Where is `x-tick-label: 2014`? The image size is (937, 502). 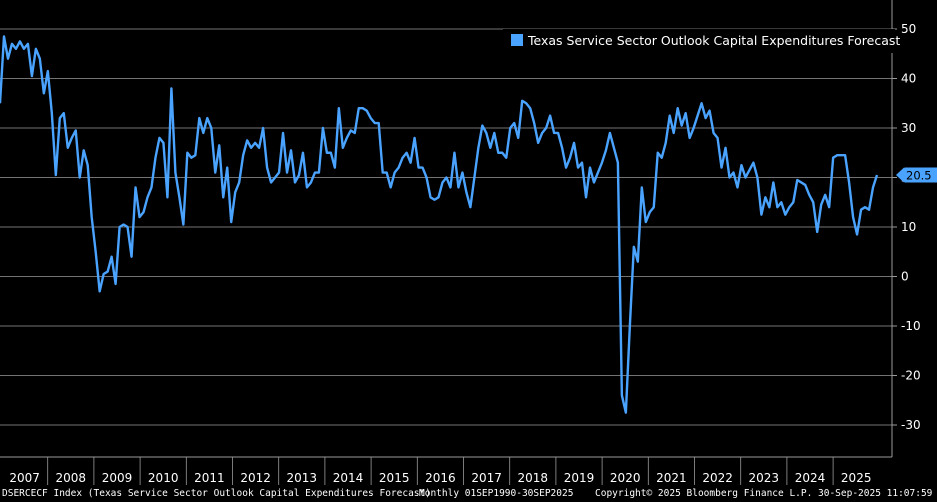 x-tick-label: 2014 is located at coordinates (348, 478).